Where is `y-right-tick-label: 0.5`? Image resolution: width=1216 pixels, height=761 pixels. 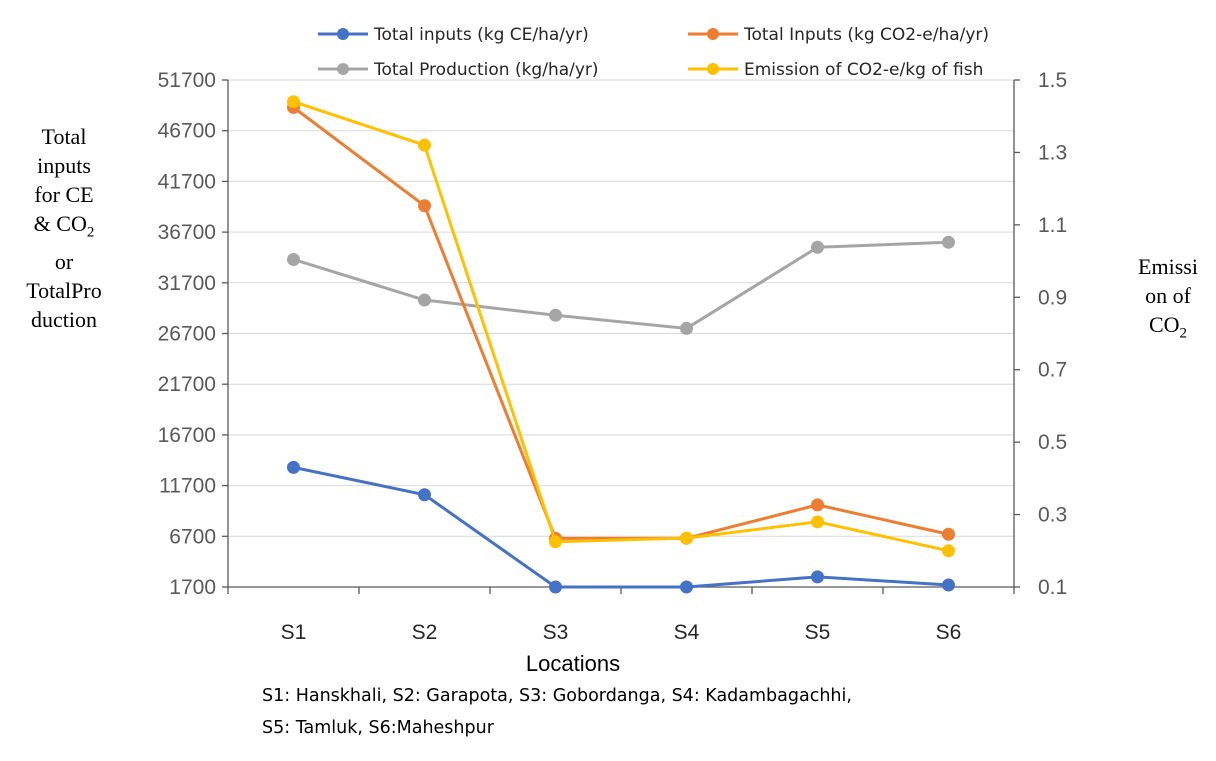
y-right-tick-label: 0.5 is located at coordinates (1052, 442).